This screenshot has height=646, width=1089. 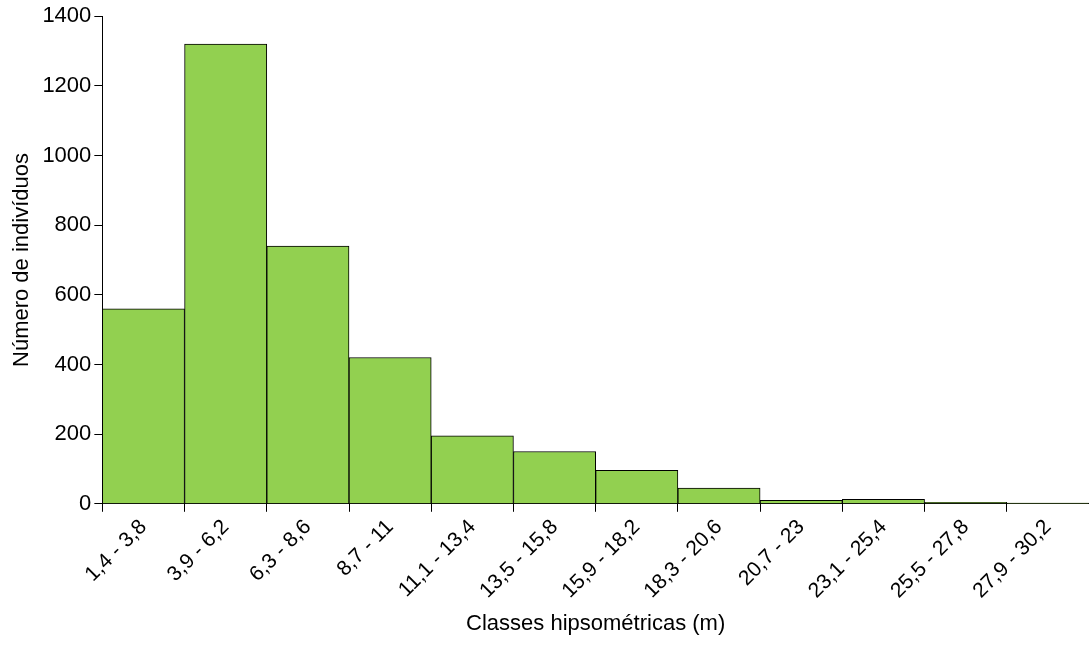 What do you see at coordinates (73, 224) in the screenshot?
I see `y-tick-label: 800` at bounding box center [73, 224].